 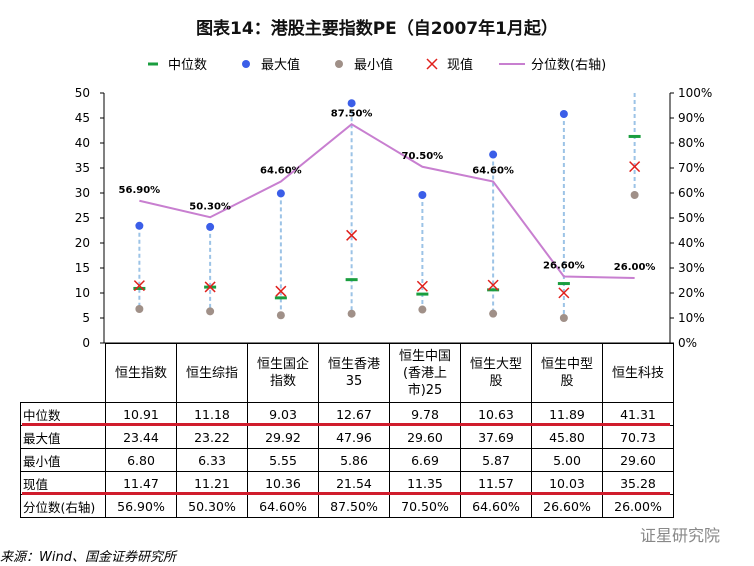 What do you see at coordinates (354, 414) in the screenshot?
I see `table-cell: 12.67` at bounding box center [354, 414].